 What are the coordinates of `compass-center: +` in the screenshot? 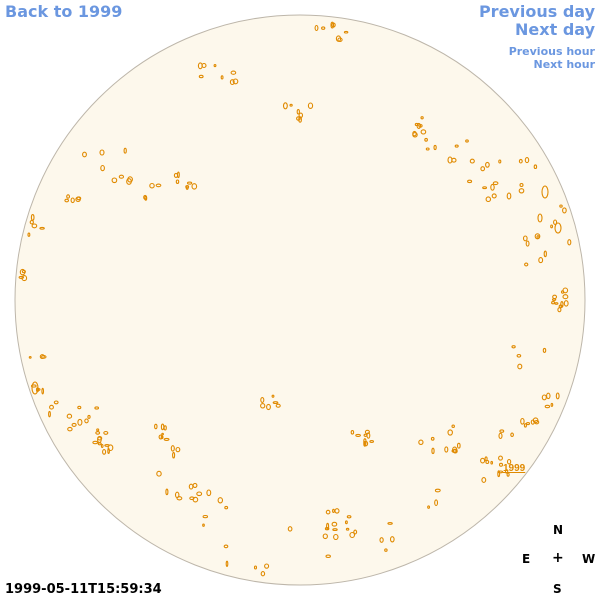 It's located at (558, 558).